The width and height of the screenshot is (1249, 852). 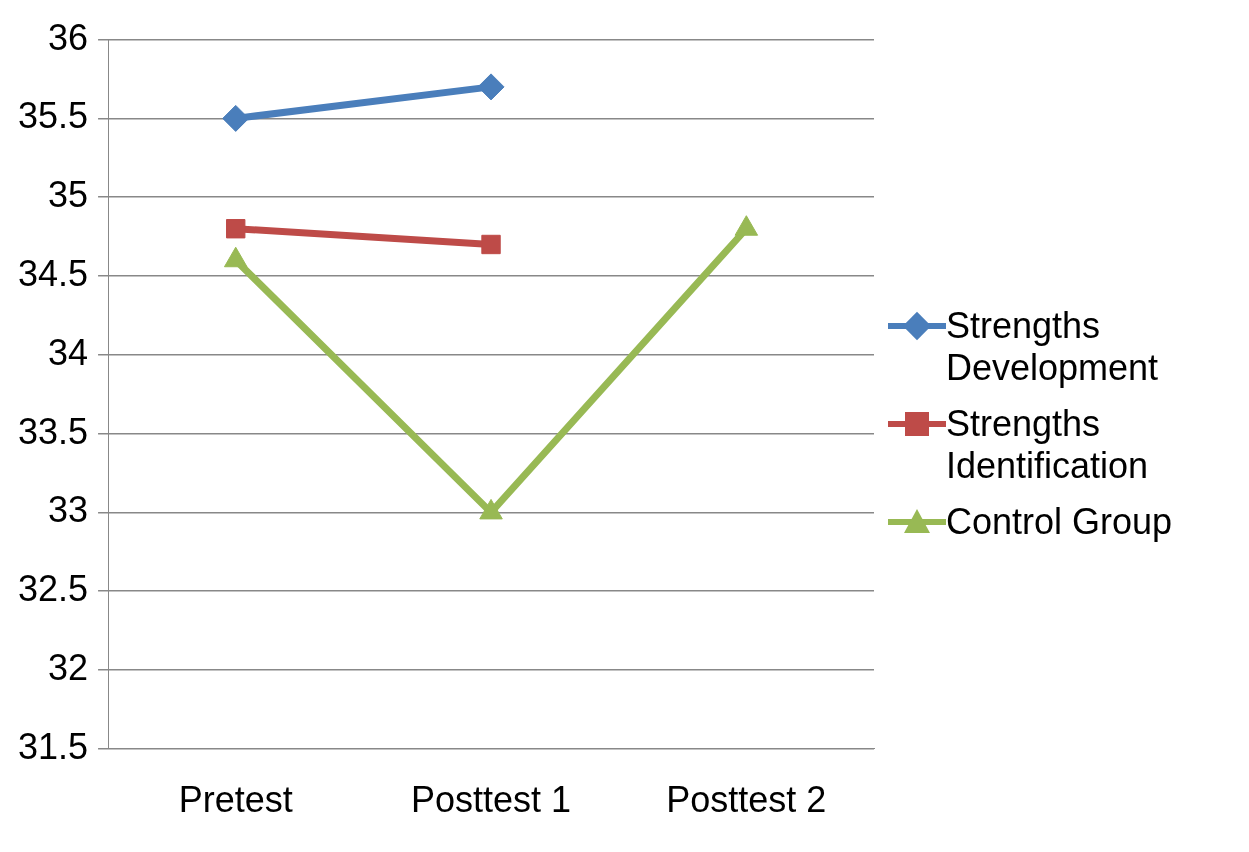 I want to click on y-tick-label: 32.5, so click(x=53, y=589).